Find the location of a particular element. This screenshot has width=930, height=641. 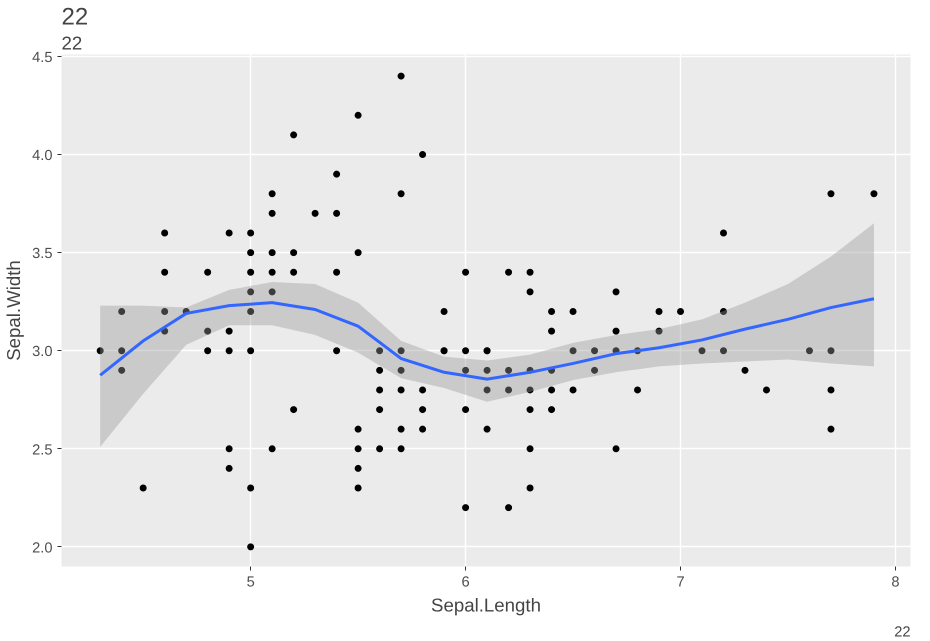

chart-title: 22 is located at coordinates (72, 43).